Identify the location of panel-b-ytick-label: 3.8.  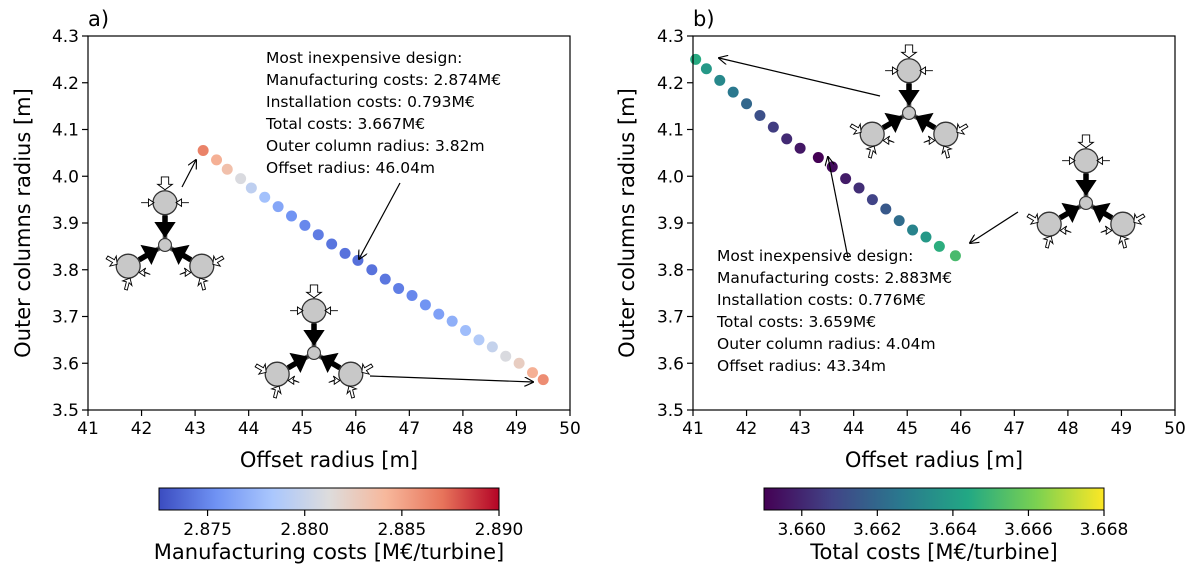
(670, 271).